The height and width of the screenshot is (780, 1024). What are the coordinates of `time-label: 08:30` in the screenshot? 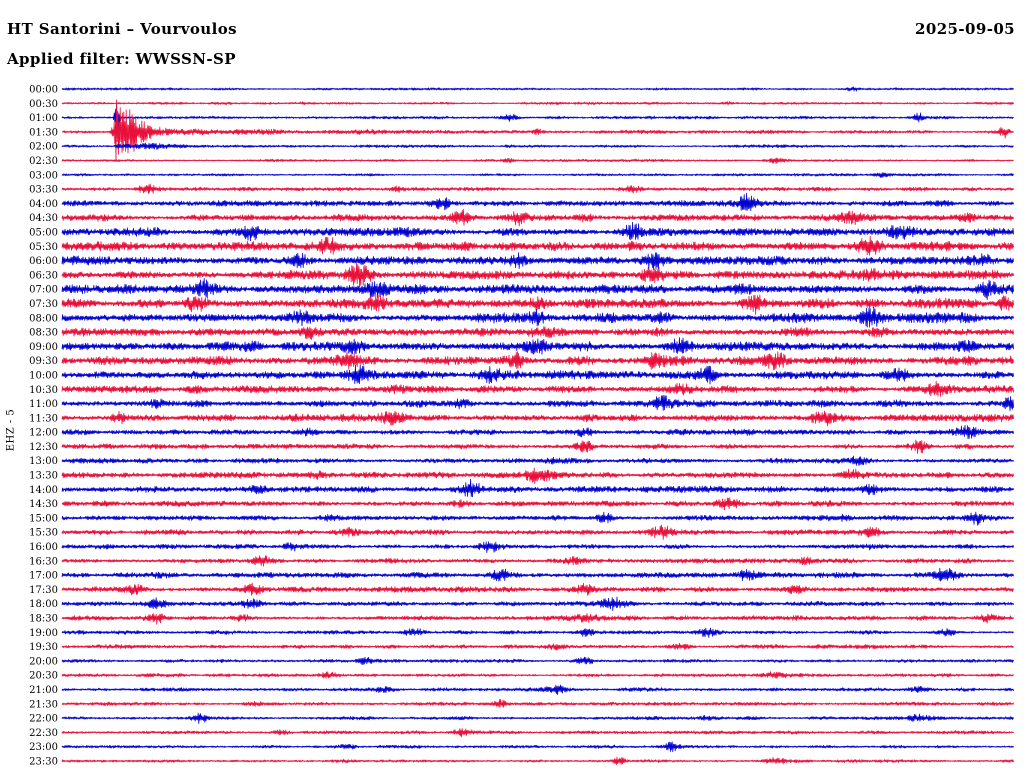 It's located at (43, 333).